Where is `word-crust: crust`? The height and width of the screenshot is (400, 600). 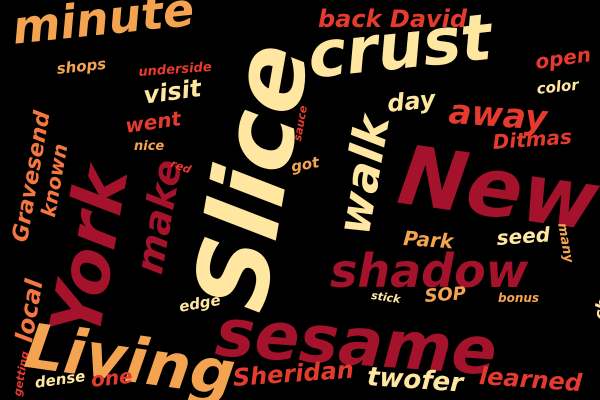 word-crust: crust is located at coordinates (399, 47).